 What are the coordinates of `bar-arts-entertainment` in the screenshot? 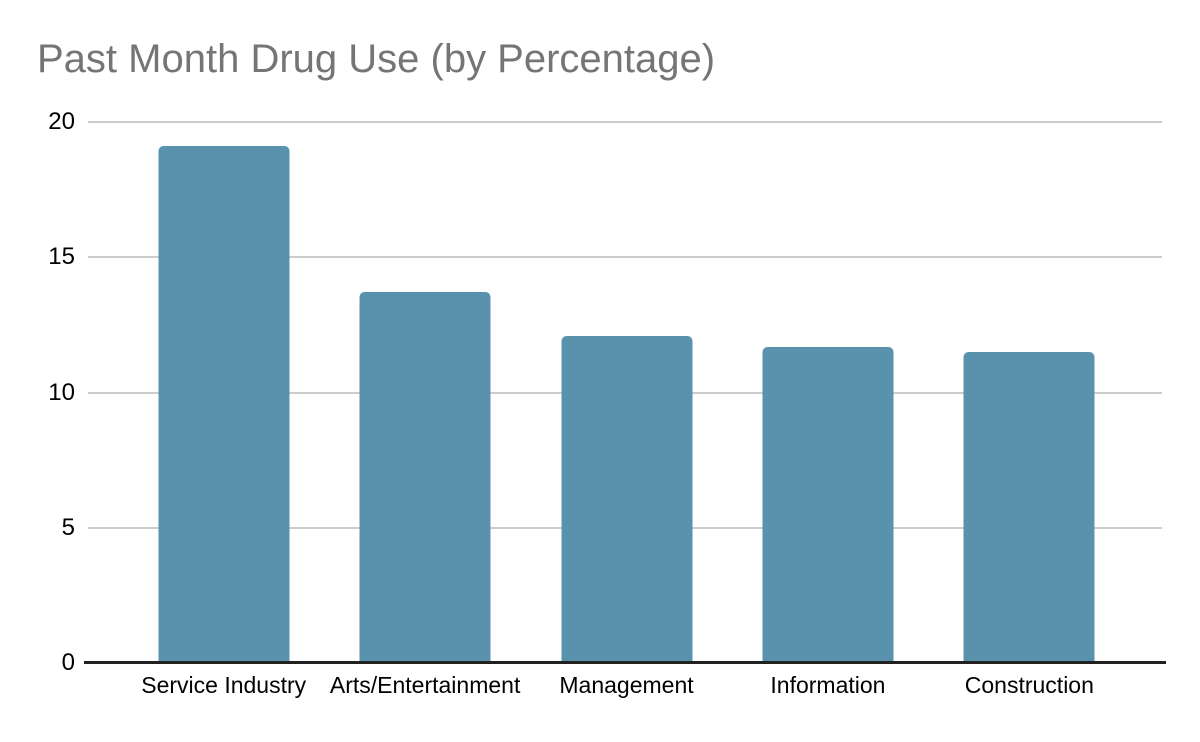 It's located at (425, 477).